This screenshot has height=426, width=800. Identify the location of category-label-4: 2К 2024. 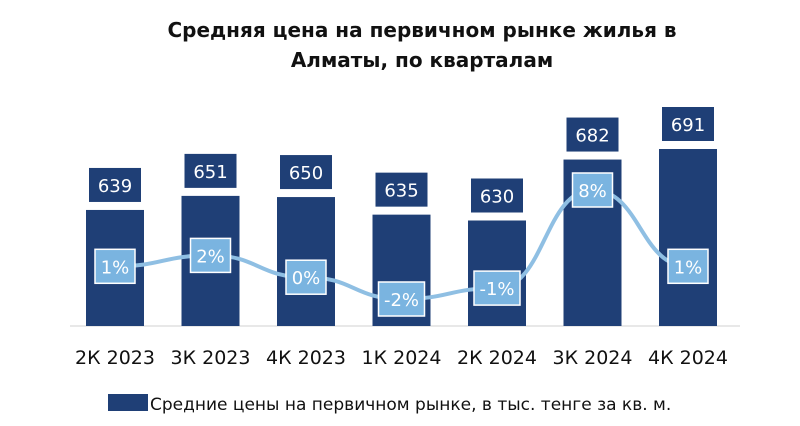
(497, 358).